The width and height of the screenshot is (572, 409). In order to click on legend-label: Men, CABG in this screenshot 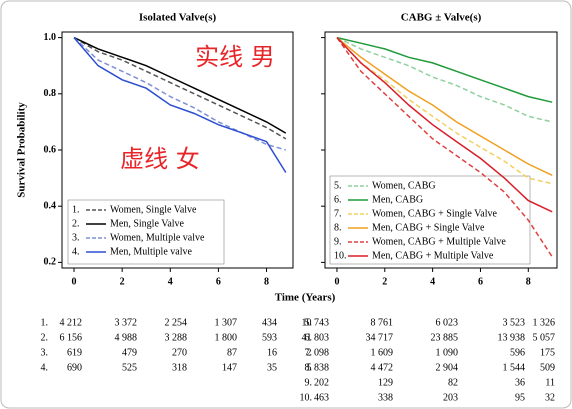, I will do `click(397, 199)`.